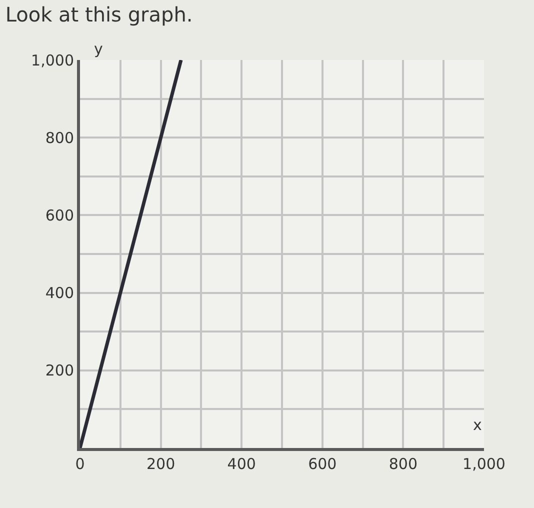  I want to click on y-tick-label: 1,000, so click(52, 60).